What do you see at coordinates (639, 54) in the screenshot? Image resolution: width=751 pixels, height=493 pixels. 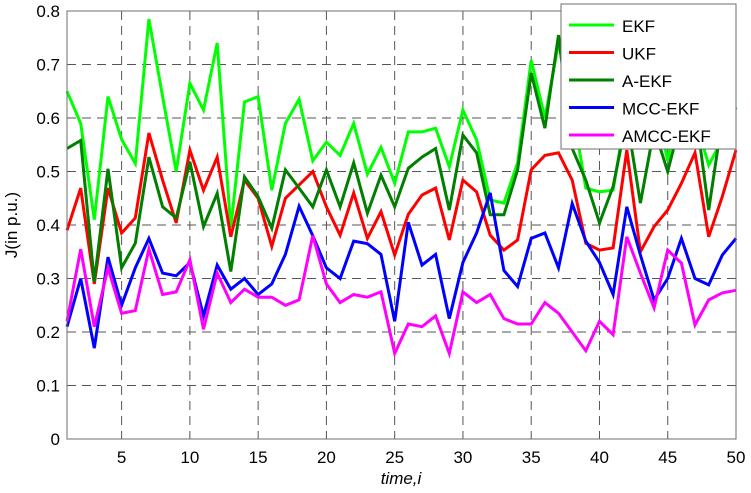 I see `legend-label: UKF` at bounding box center [639, 54].